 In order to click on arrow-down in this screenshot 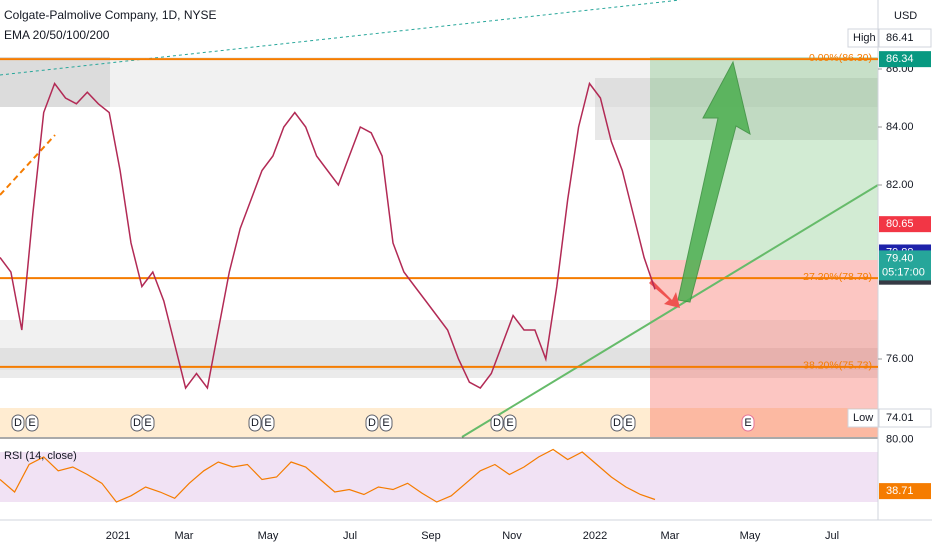, I will do `click(664, 294)`.